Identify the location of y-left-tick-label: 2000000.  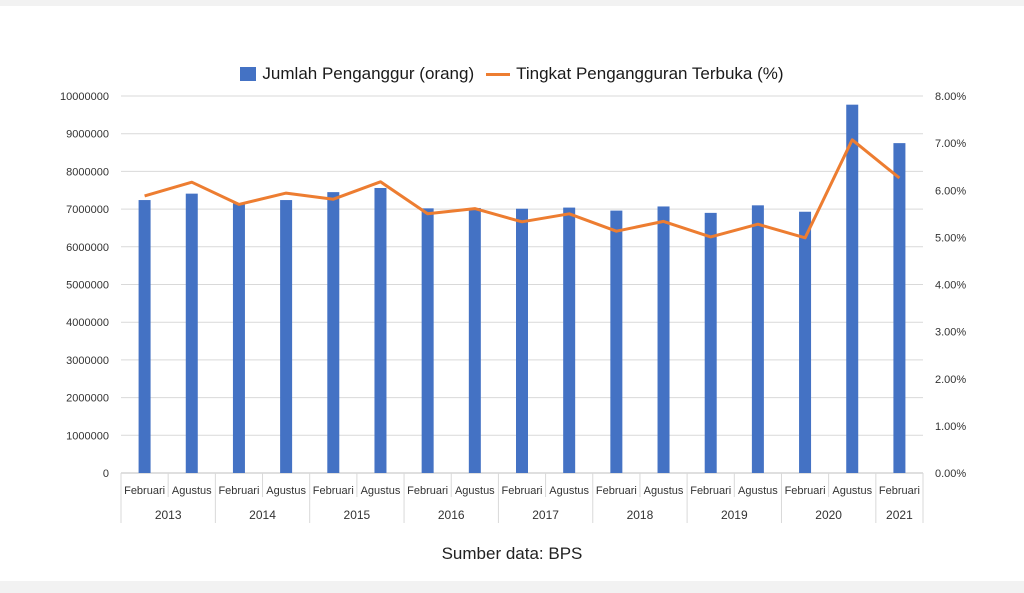
(87, 399).